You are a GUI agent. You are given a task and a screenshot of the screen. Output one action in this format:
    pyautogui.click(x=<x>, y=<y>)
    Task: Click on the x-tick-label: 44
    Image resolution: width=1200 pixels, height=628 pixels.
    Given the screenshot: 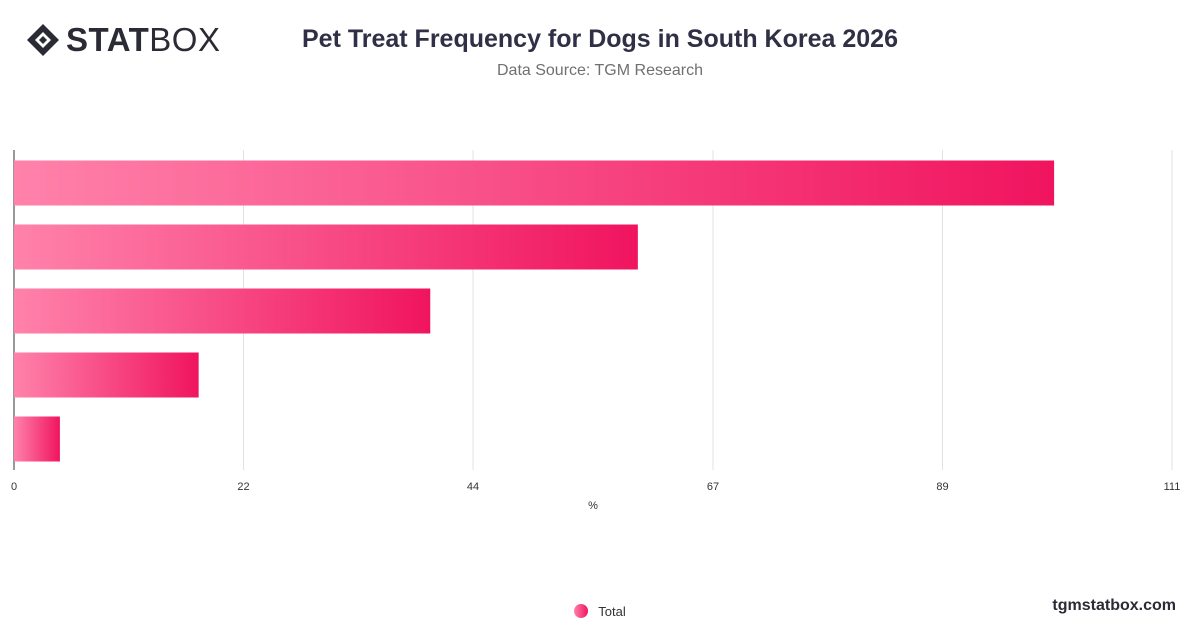 What is the action you would take?
    pyautogui.click(x=473, y=487)
    